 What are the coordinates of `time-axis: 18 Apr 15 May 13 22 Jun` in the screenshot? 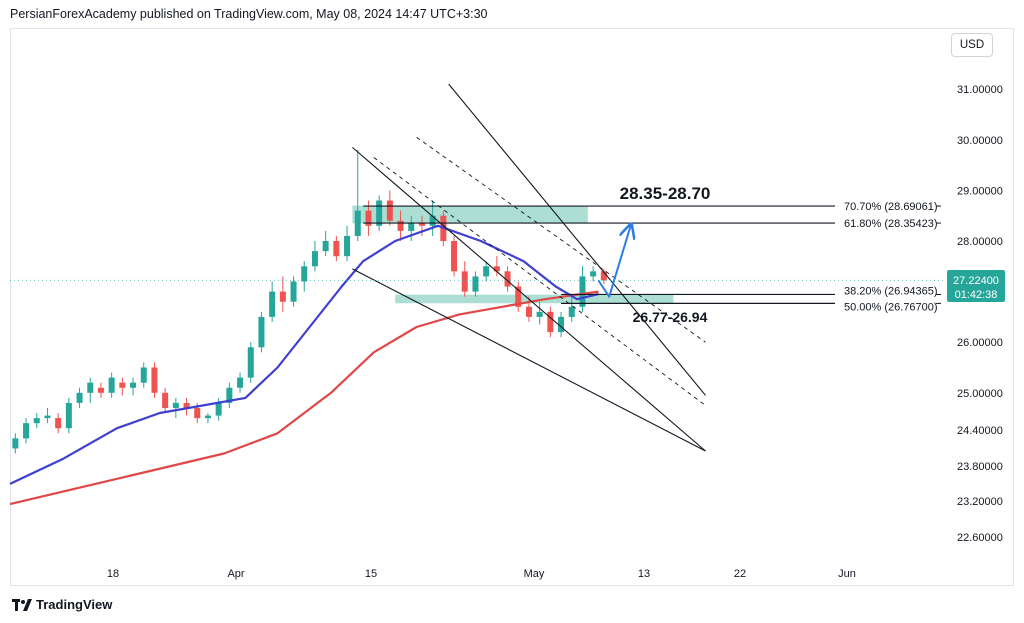 It's located at (481, 574).